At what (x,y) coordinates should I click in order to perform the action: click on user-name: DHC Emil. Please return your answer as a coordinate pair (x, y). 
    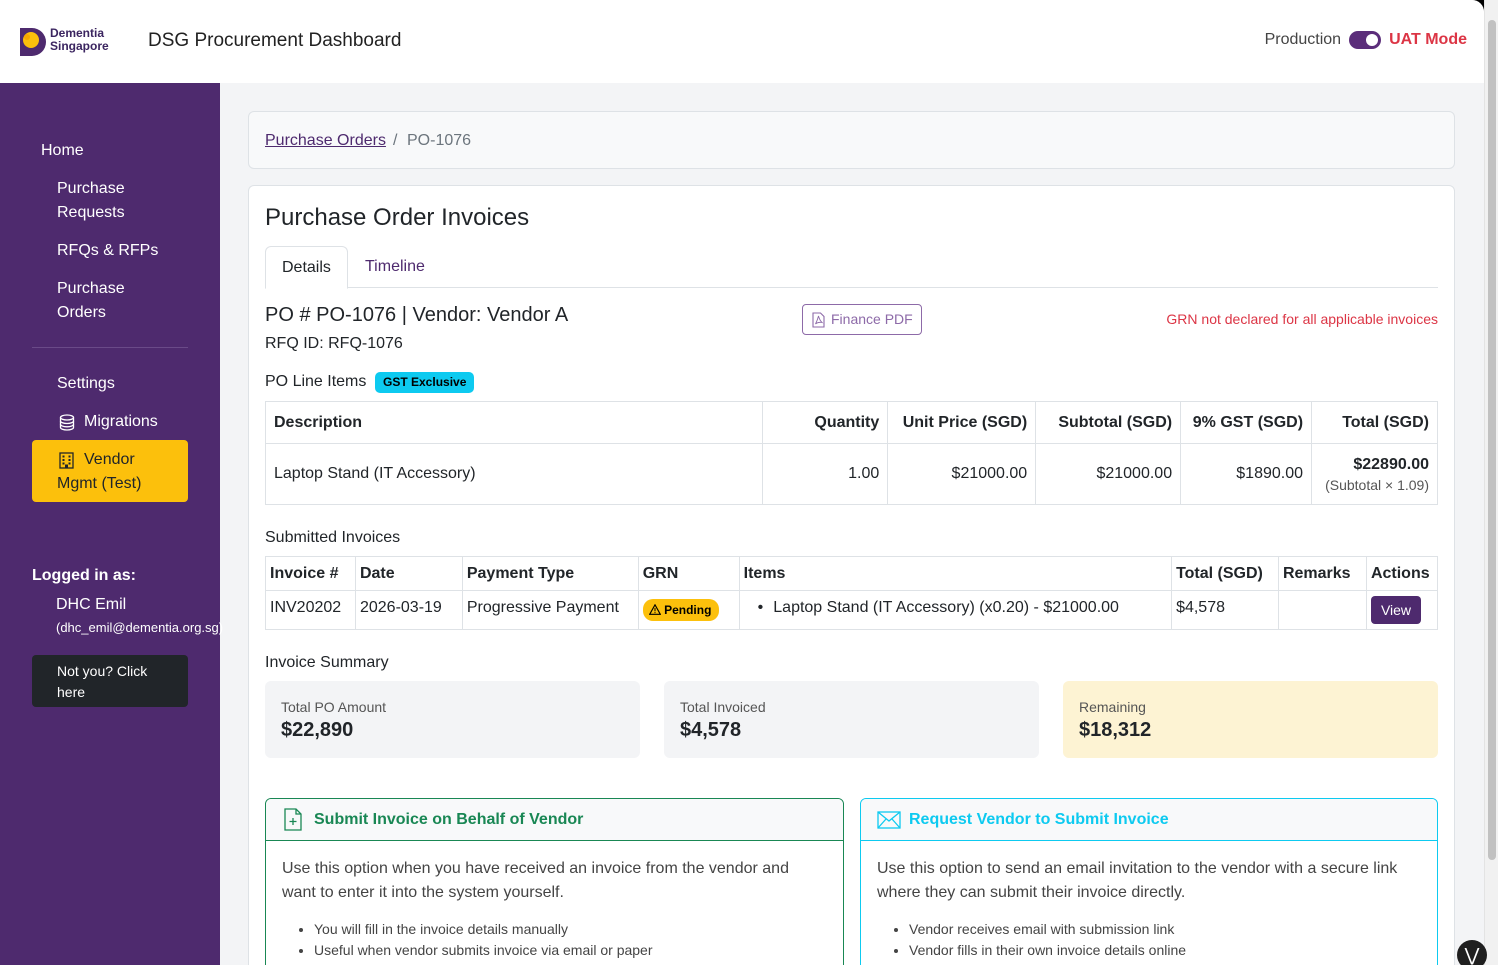
    Looking at the image, I should click on (91, 604).